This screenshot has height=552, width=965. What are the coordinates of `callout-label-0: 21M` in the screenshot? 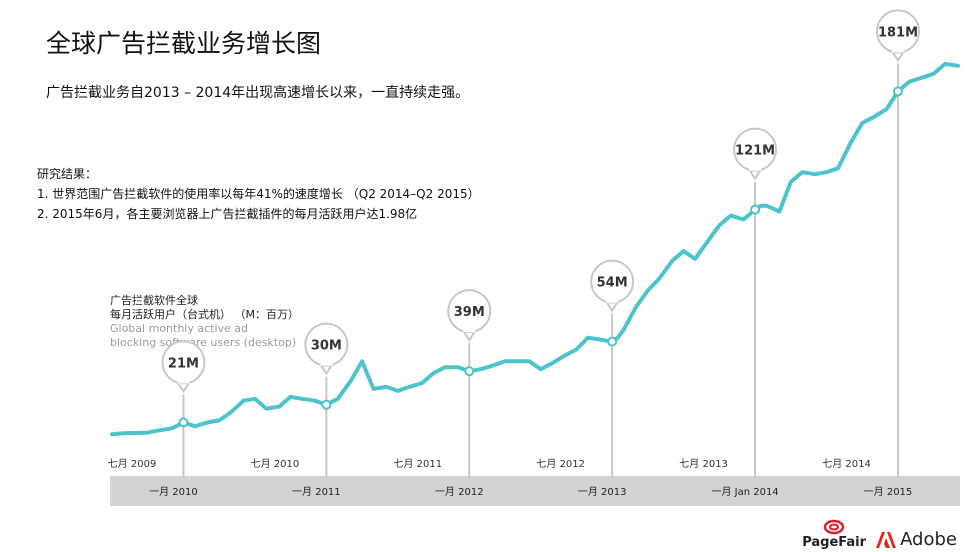 It's located at (183, 363).